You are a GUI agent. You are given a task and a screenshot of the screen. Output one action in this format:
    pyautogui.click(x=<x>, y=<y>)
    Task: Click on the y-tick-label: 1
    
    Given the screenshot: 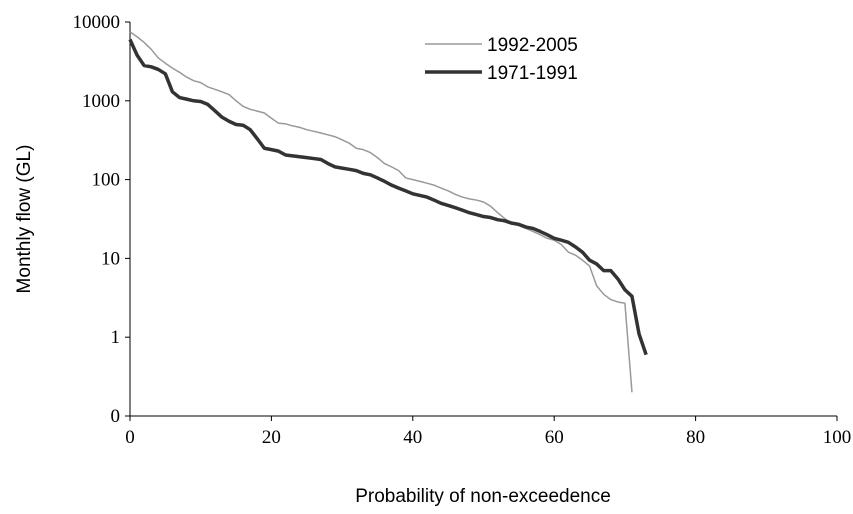 What is the action you would take?
    pyautogui.click(x=116, y=337)
    